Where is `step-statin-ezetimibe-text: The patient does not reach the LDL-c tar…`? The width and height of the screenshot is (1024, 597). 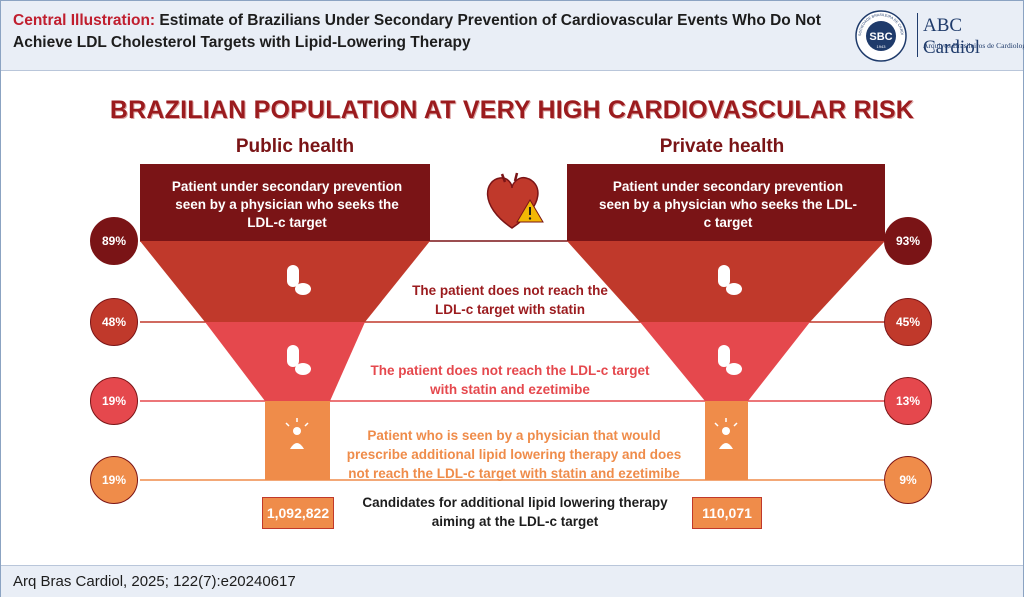
step-statin-ezetimibe-text: The patient does not reach the LDL-c tar… is located at coordinates (510, 380).